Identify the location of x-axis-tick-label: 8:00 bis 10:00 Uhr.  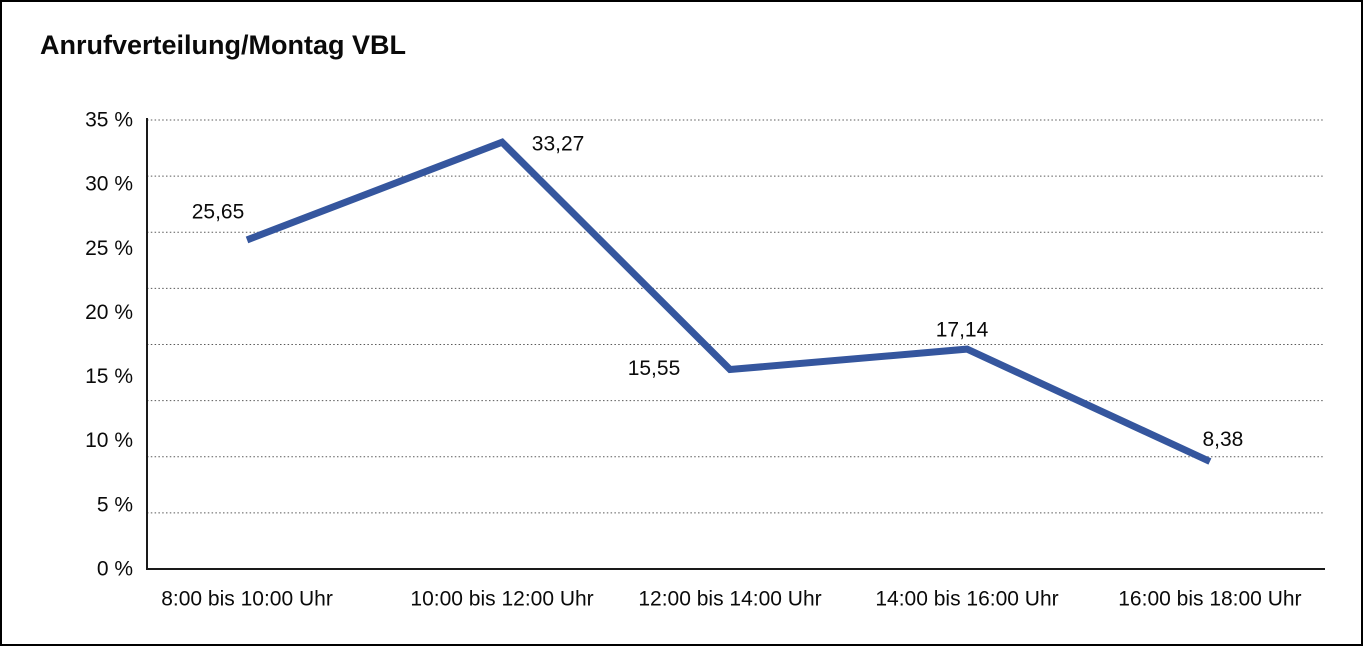
(247, 599).